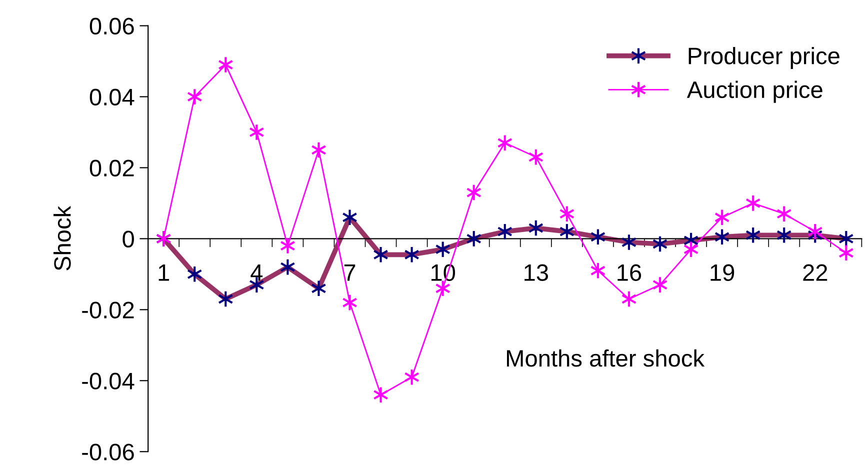 This screenshot has width=866, height=468. Describe the element at coordinates (605, 358) in the screenshot. I see `x-axis-title: Months after shock` at that location.